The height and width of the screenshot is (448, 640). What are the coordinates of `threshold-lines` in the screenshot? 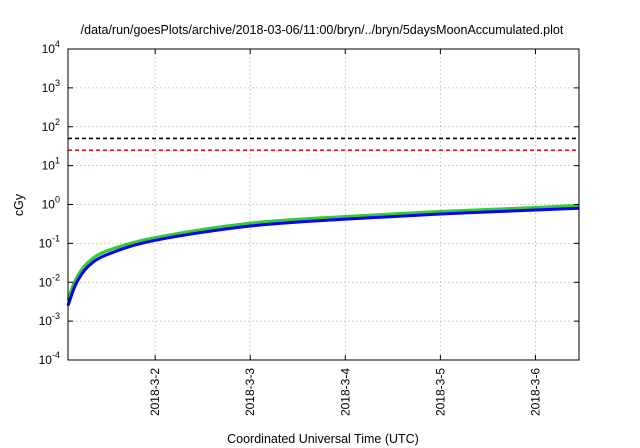 It's located at (323, 144).